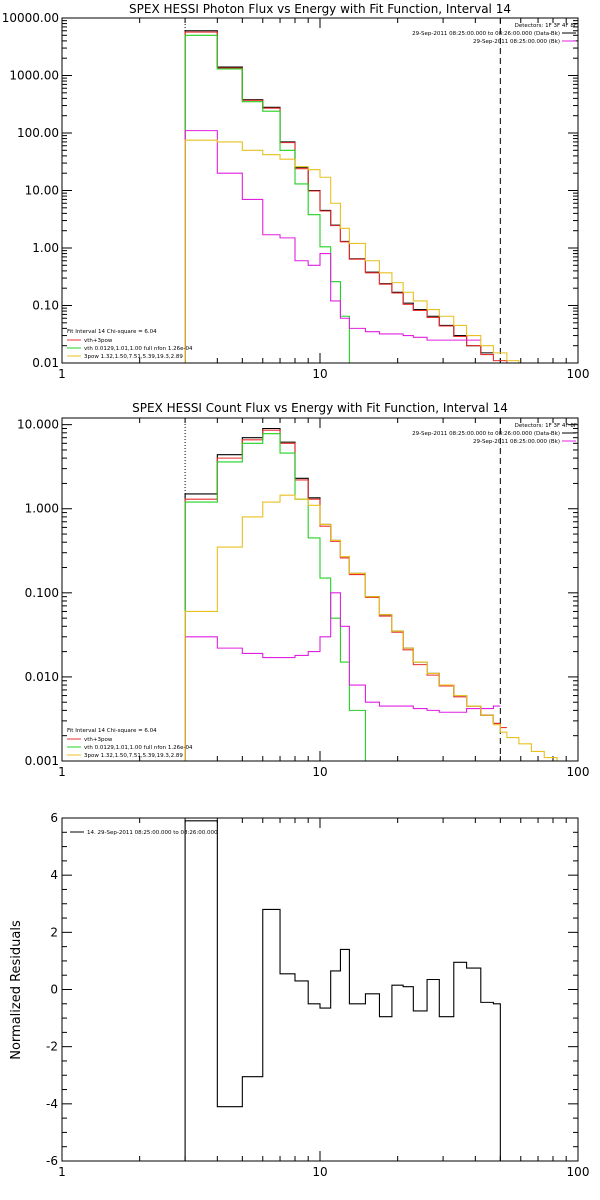  I want to click on y-tick-label: 0.01, so click(45, 363).